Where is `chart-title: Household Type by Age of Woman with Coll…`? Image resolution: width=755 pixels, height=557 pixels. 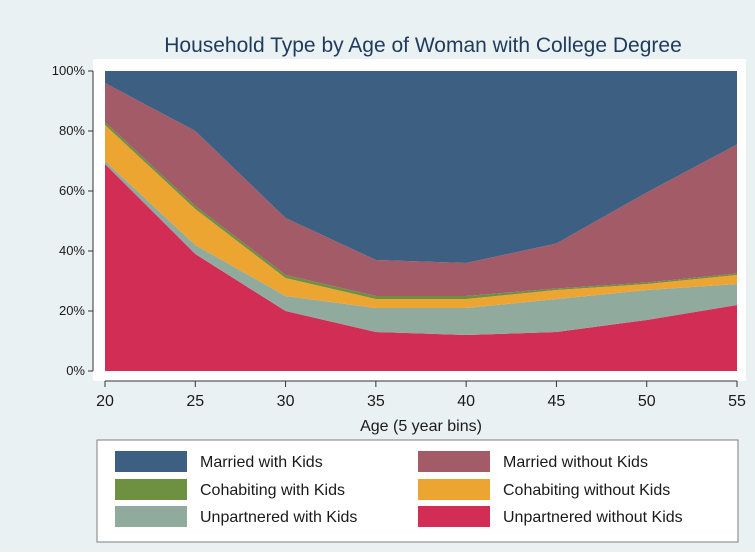 chart-title: Household Type by Age of Woman with Coll… is located at coordinates (423, 45).